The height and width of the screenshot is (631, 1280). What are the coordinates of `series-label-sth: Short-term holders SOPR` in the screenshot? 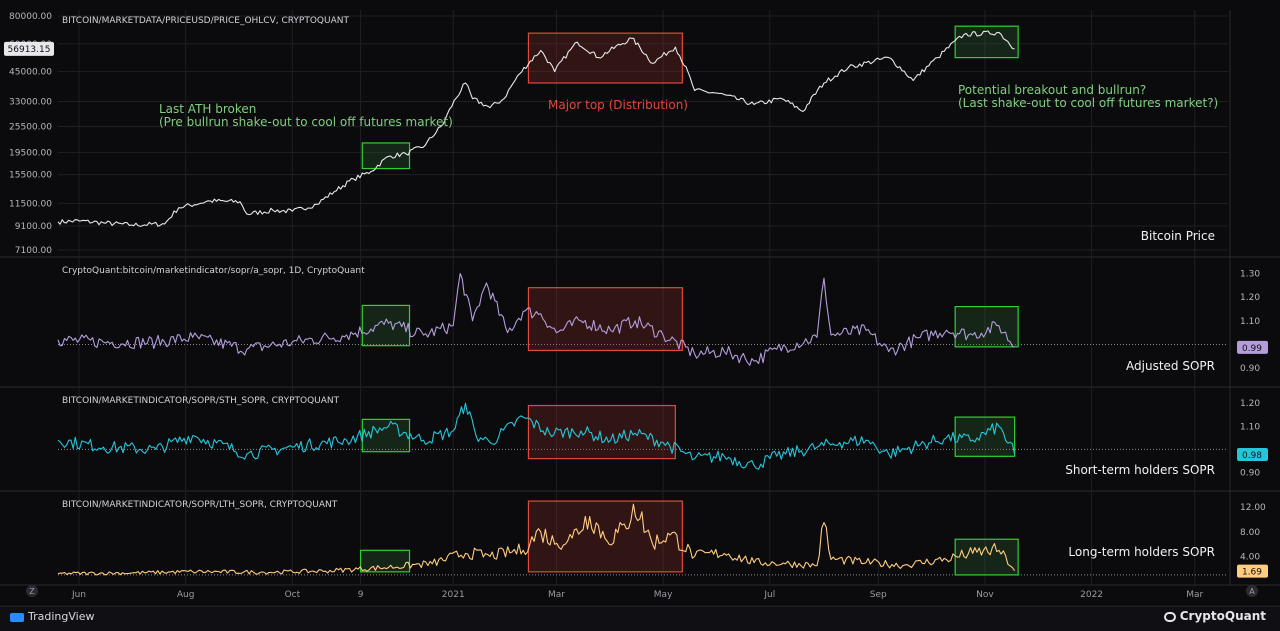 It's located at (1140, 470).